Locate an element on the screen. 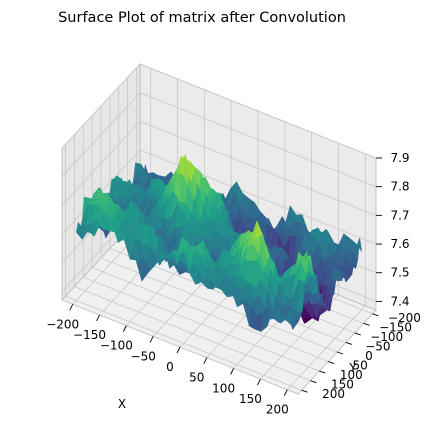 The image size is (424, 433). x-axis-label: X is located at coordinates (122, 404).